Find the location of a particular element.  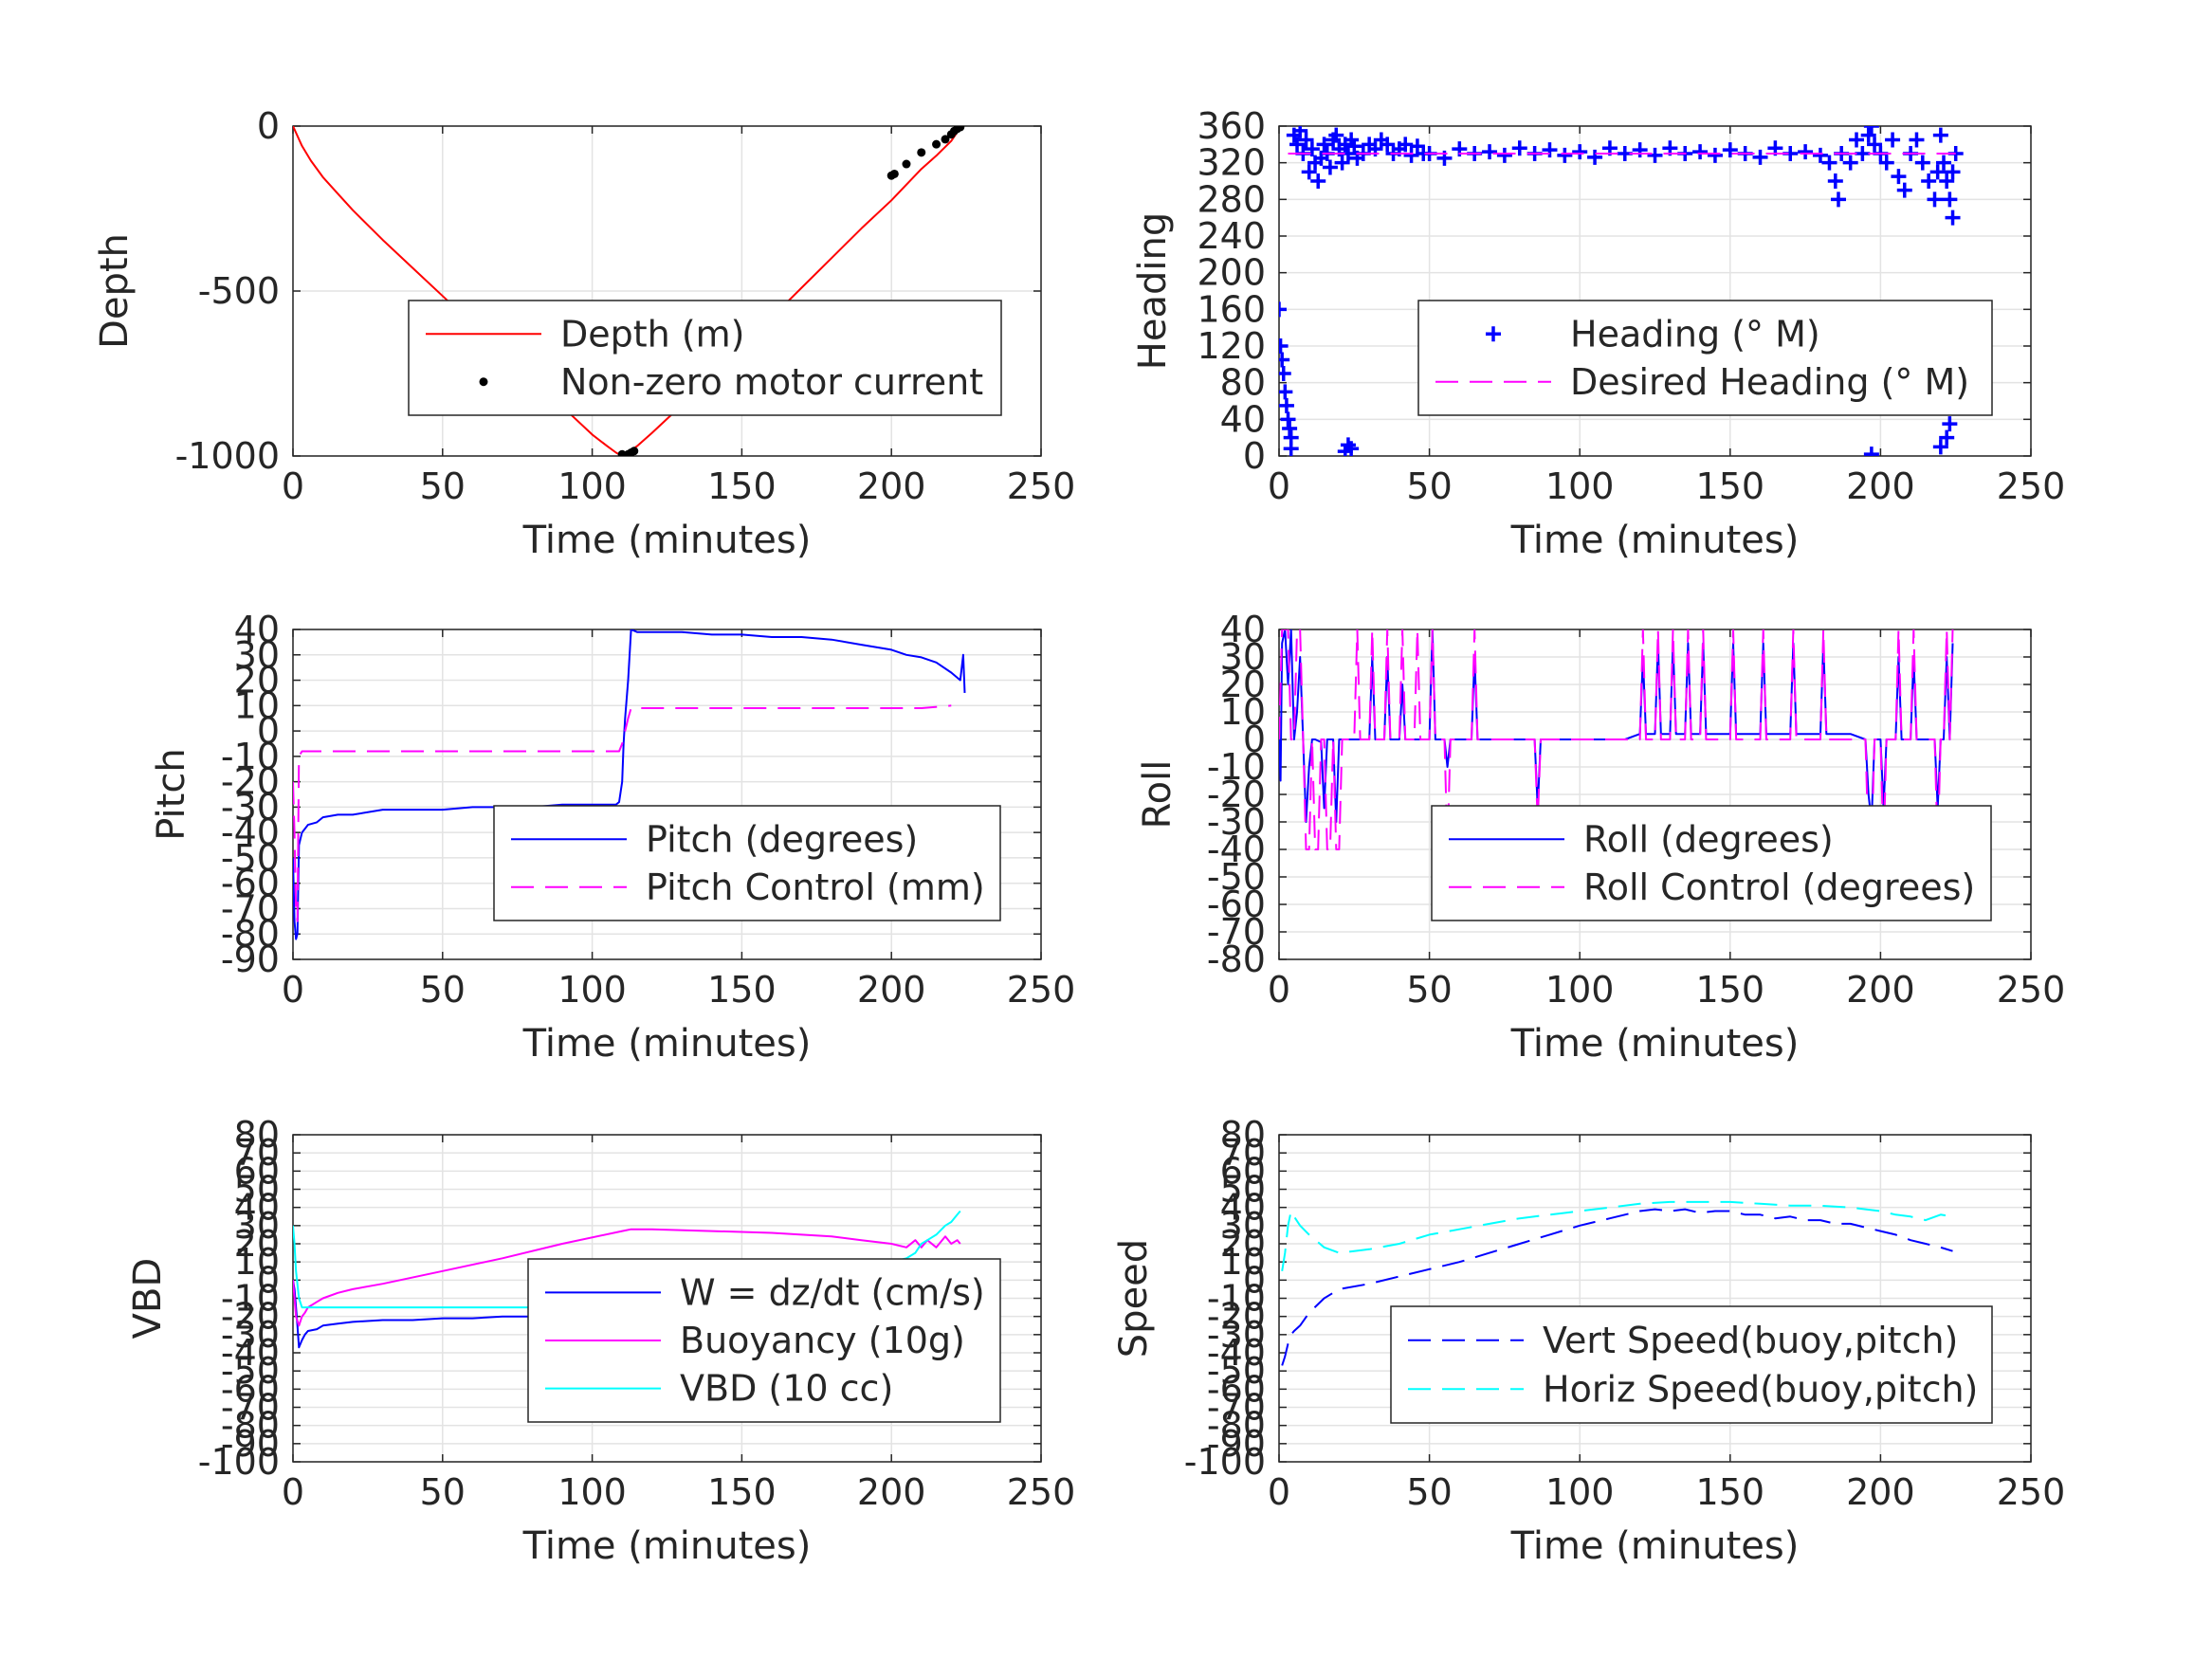

y-tick-label: 80 is located at coordinates (1243, 1135).